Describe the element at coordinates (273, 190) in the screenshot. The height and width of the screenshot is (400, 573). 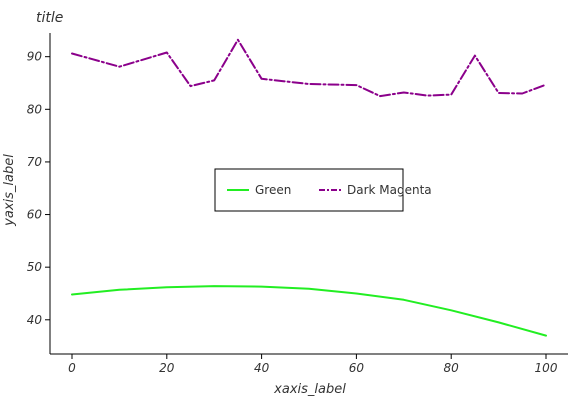
I see `legend-label: Green` at that location.